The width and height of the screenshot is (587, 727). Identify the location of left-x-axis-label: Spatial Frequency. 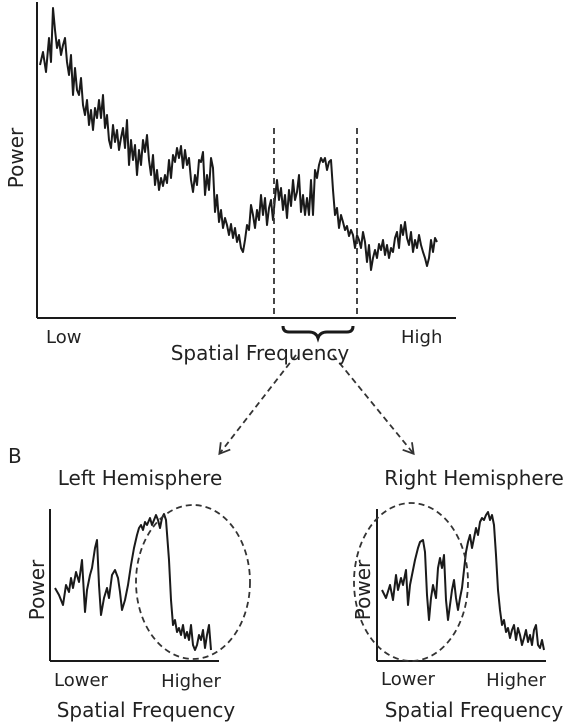
(146, 710).